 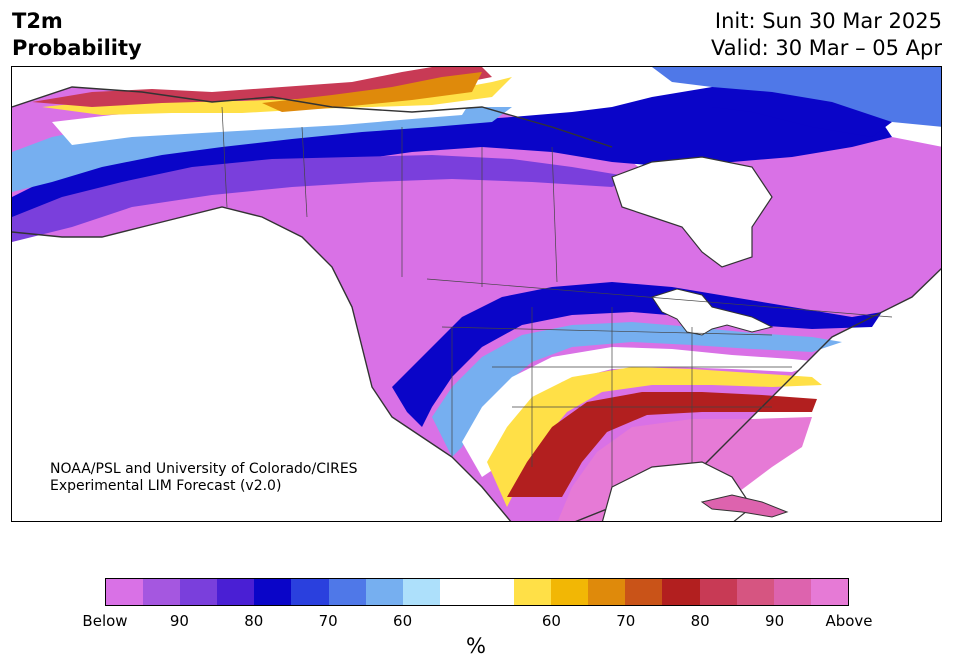 I want to click on band-yellow-south, so click(x=654, y=437).